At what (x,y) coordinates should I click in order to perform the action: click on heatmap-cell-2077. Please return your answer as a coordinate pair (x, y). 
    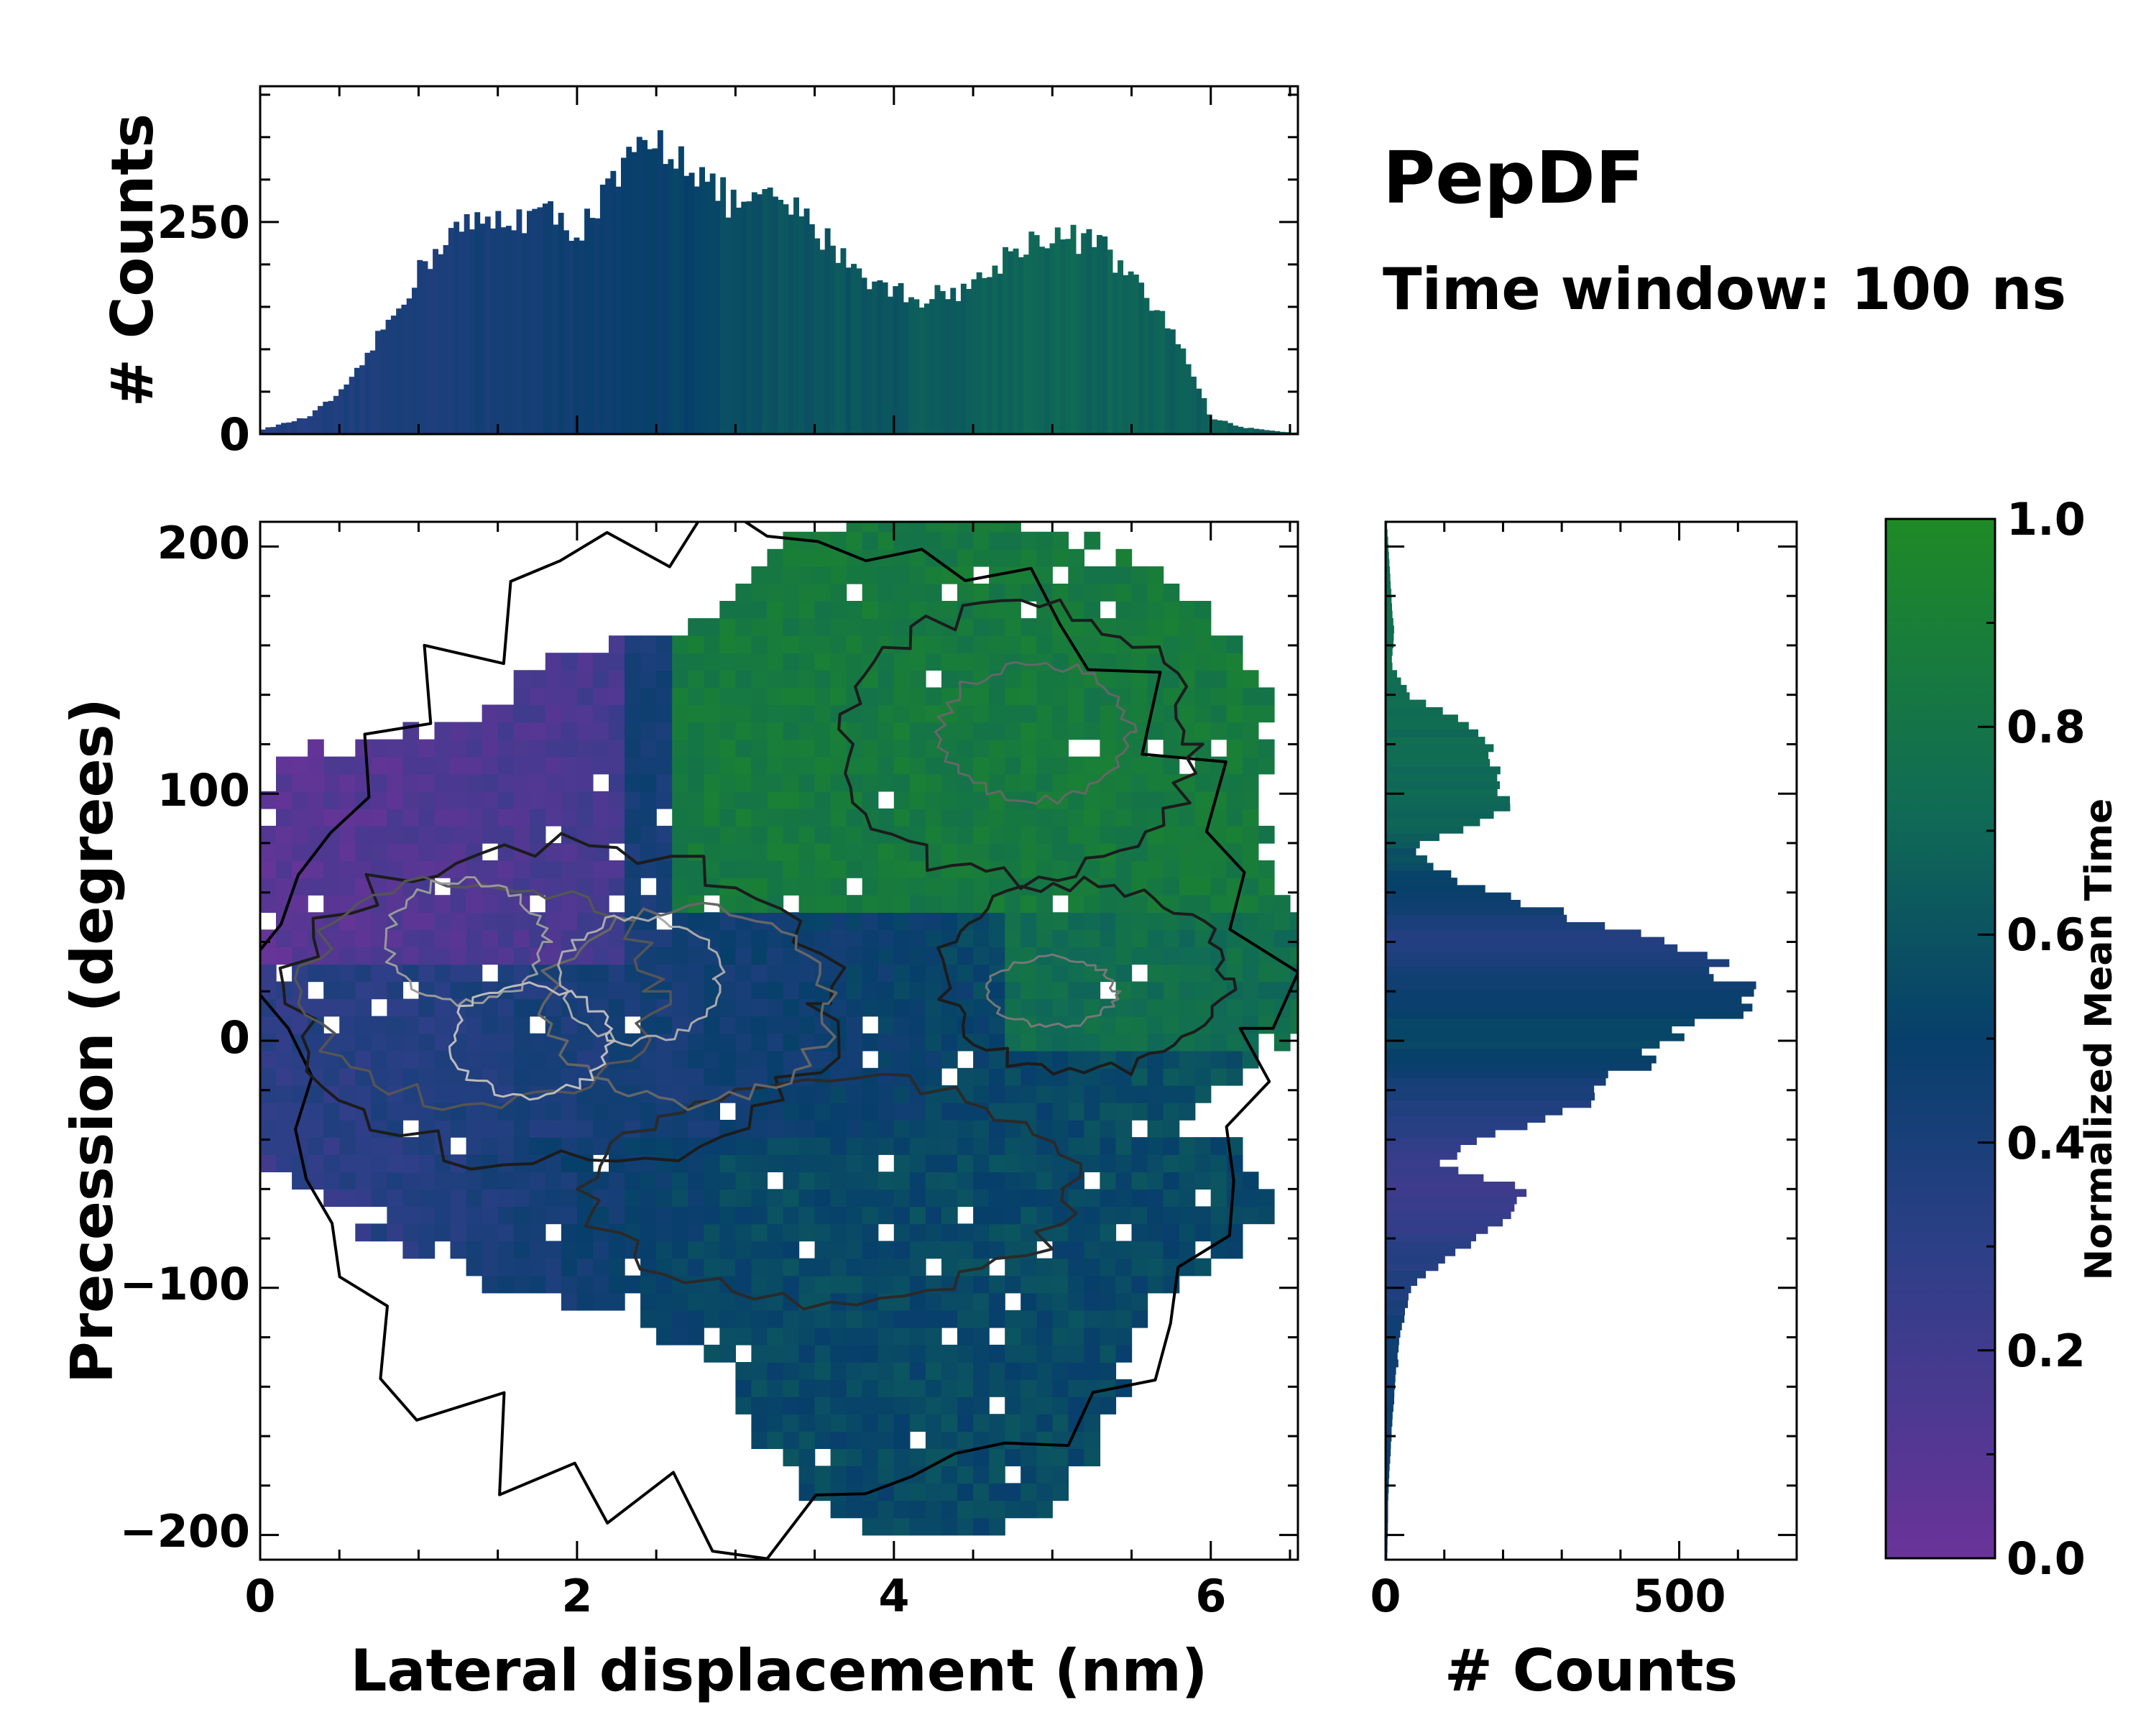
    Looking at the image, I should click on (1044, 662).